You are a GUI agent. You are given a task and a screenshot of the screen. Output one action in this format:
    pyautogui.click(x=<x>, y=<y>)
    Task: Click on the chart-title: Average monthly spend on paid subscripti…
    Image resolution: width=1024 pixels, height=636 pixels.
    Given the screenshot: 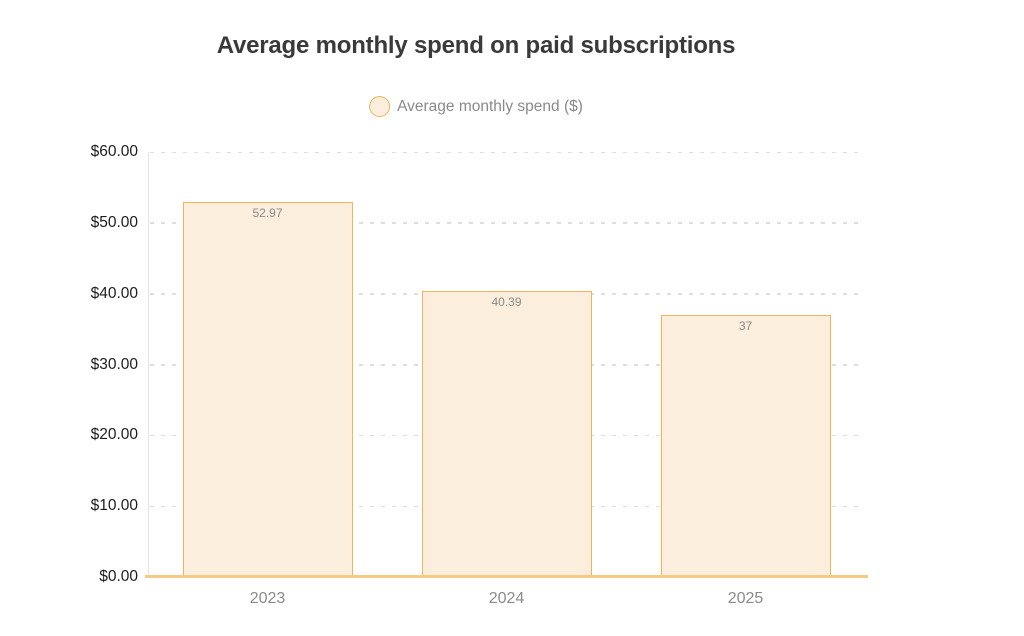 What is the action you would take?
    pyautogui.click(x=476, y=45)
    